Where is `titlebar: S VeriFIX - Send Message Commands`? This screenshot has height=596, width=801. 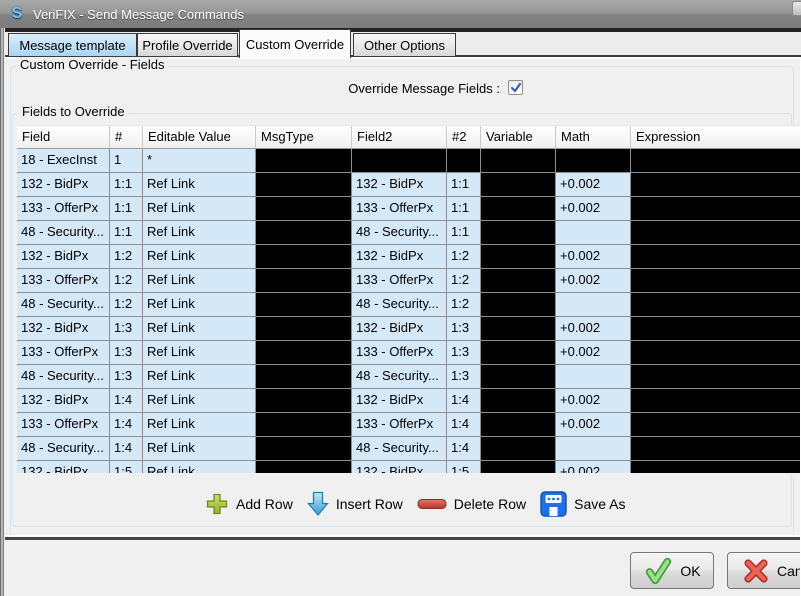 titlebar: S VeriFIX - Send Message Commands is located at coordinates (400, 14).